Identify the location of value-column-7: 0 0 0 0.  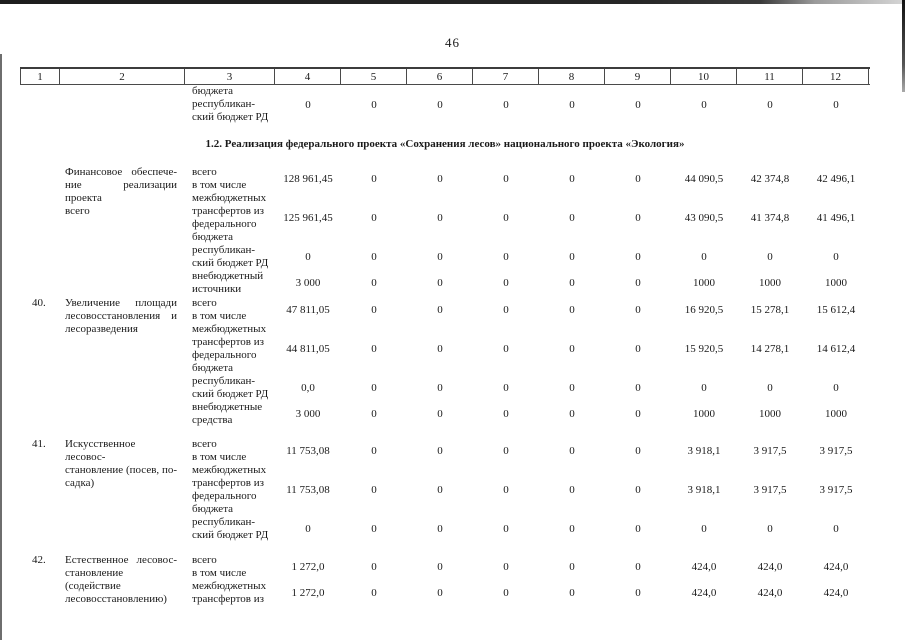
(506, 231).